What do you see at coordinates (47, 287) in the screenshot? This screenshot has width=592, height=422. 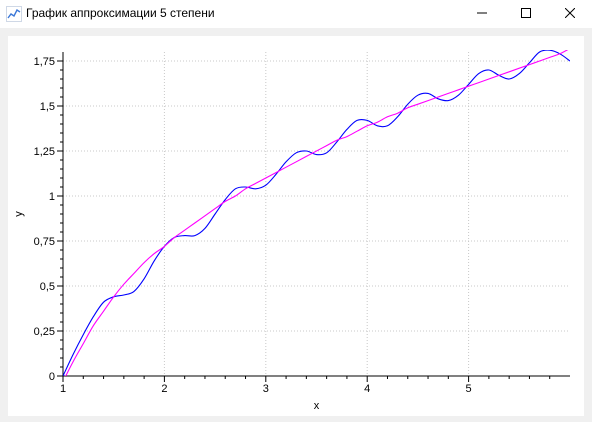 I see `y-tick-label-2: 0,5` at bounding box center [47, 287].